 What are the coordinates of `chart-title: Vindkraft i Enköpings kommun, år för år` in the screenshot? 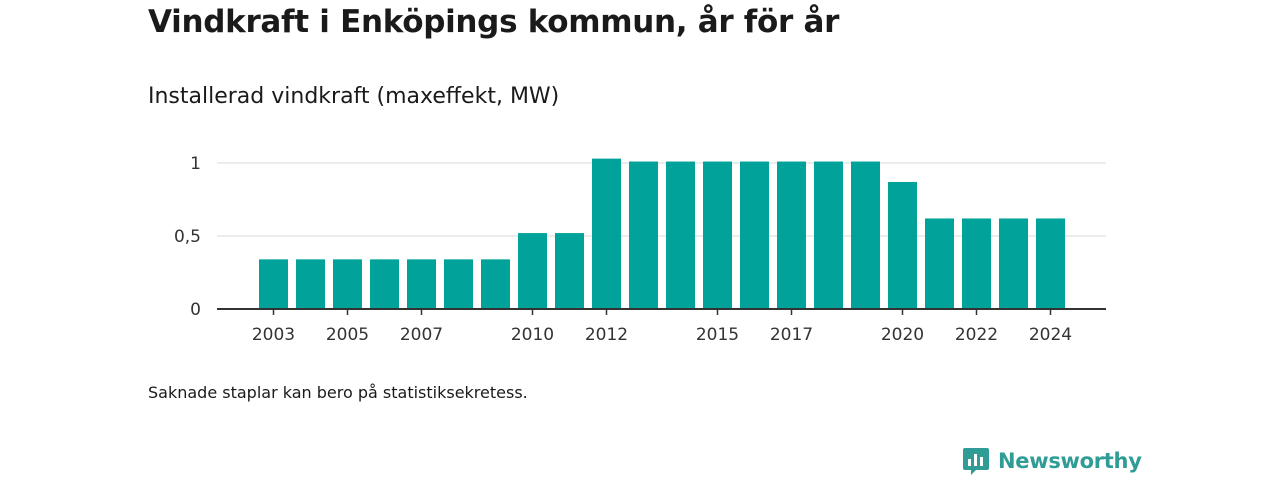 It's located at (494, 22).